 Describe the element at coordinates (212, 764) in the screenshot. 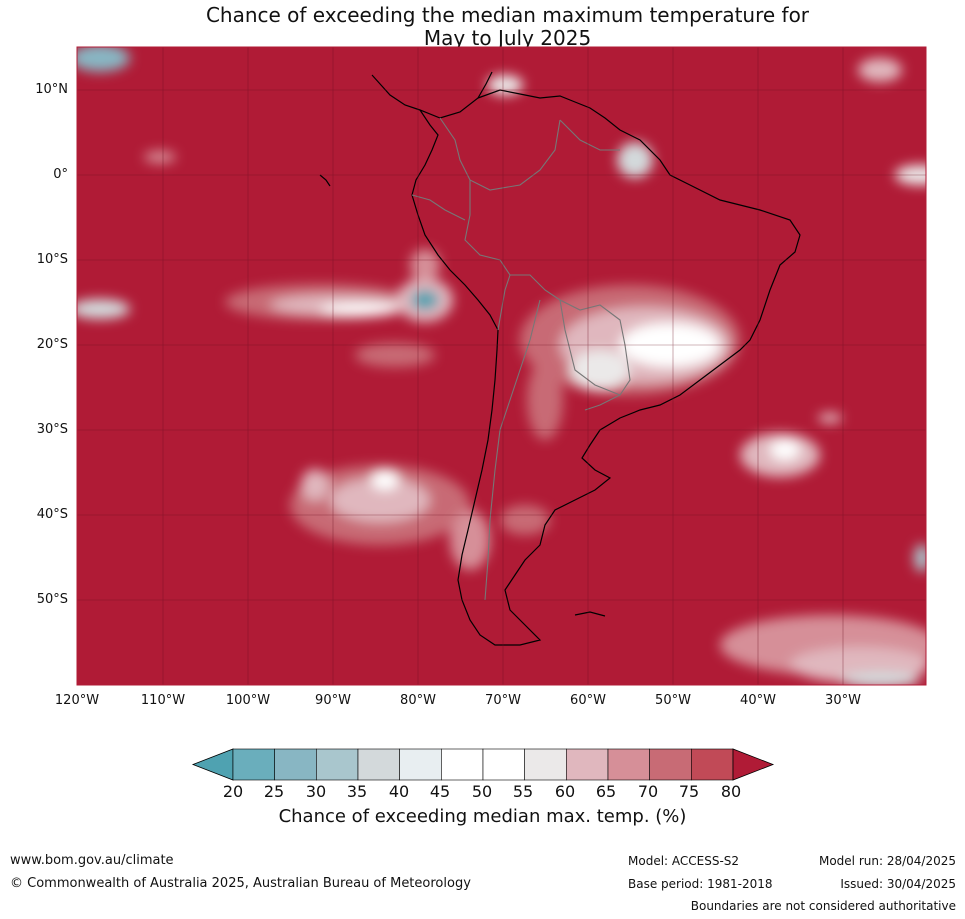

I see `legend-arrow-low` at that location.